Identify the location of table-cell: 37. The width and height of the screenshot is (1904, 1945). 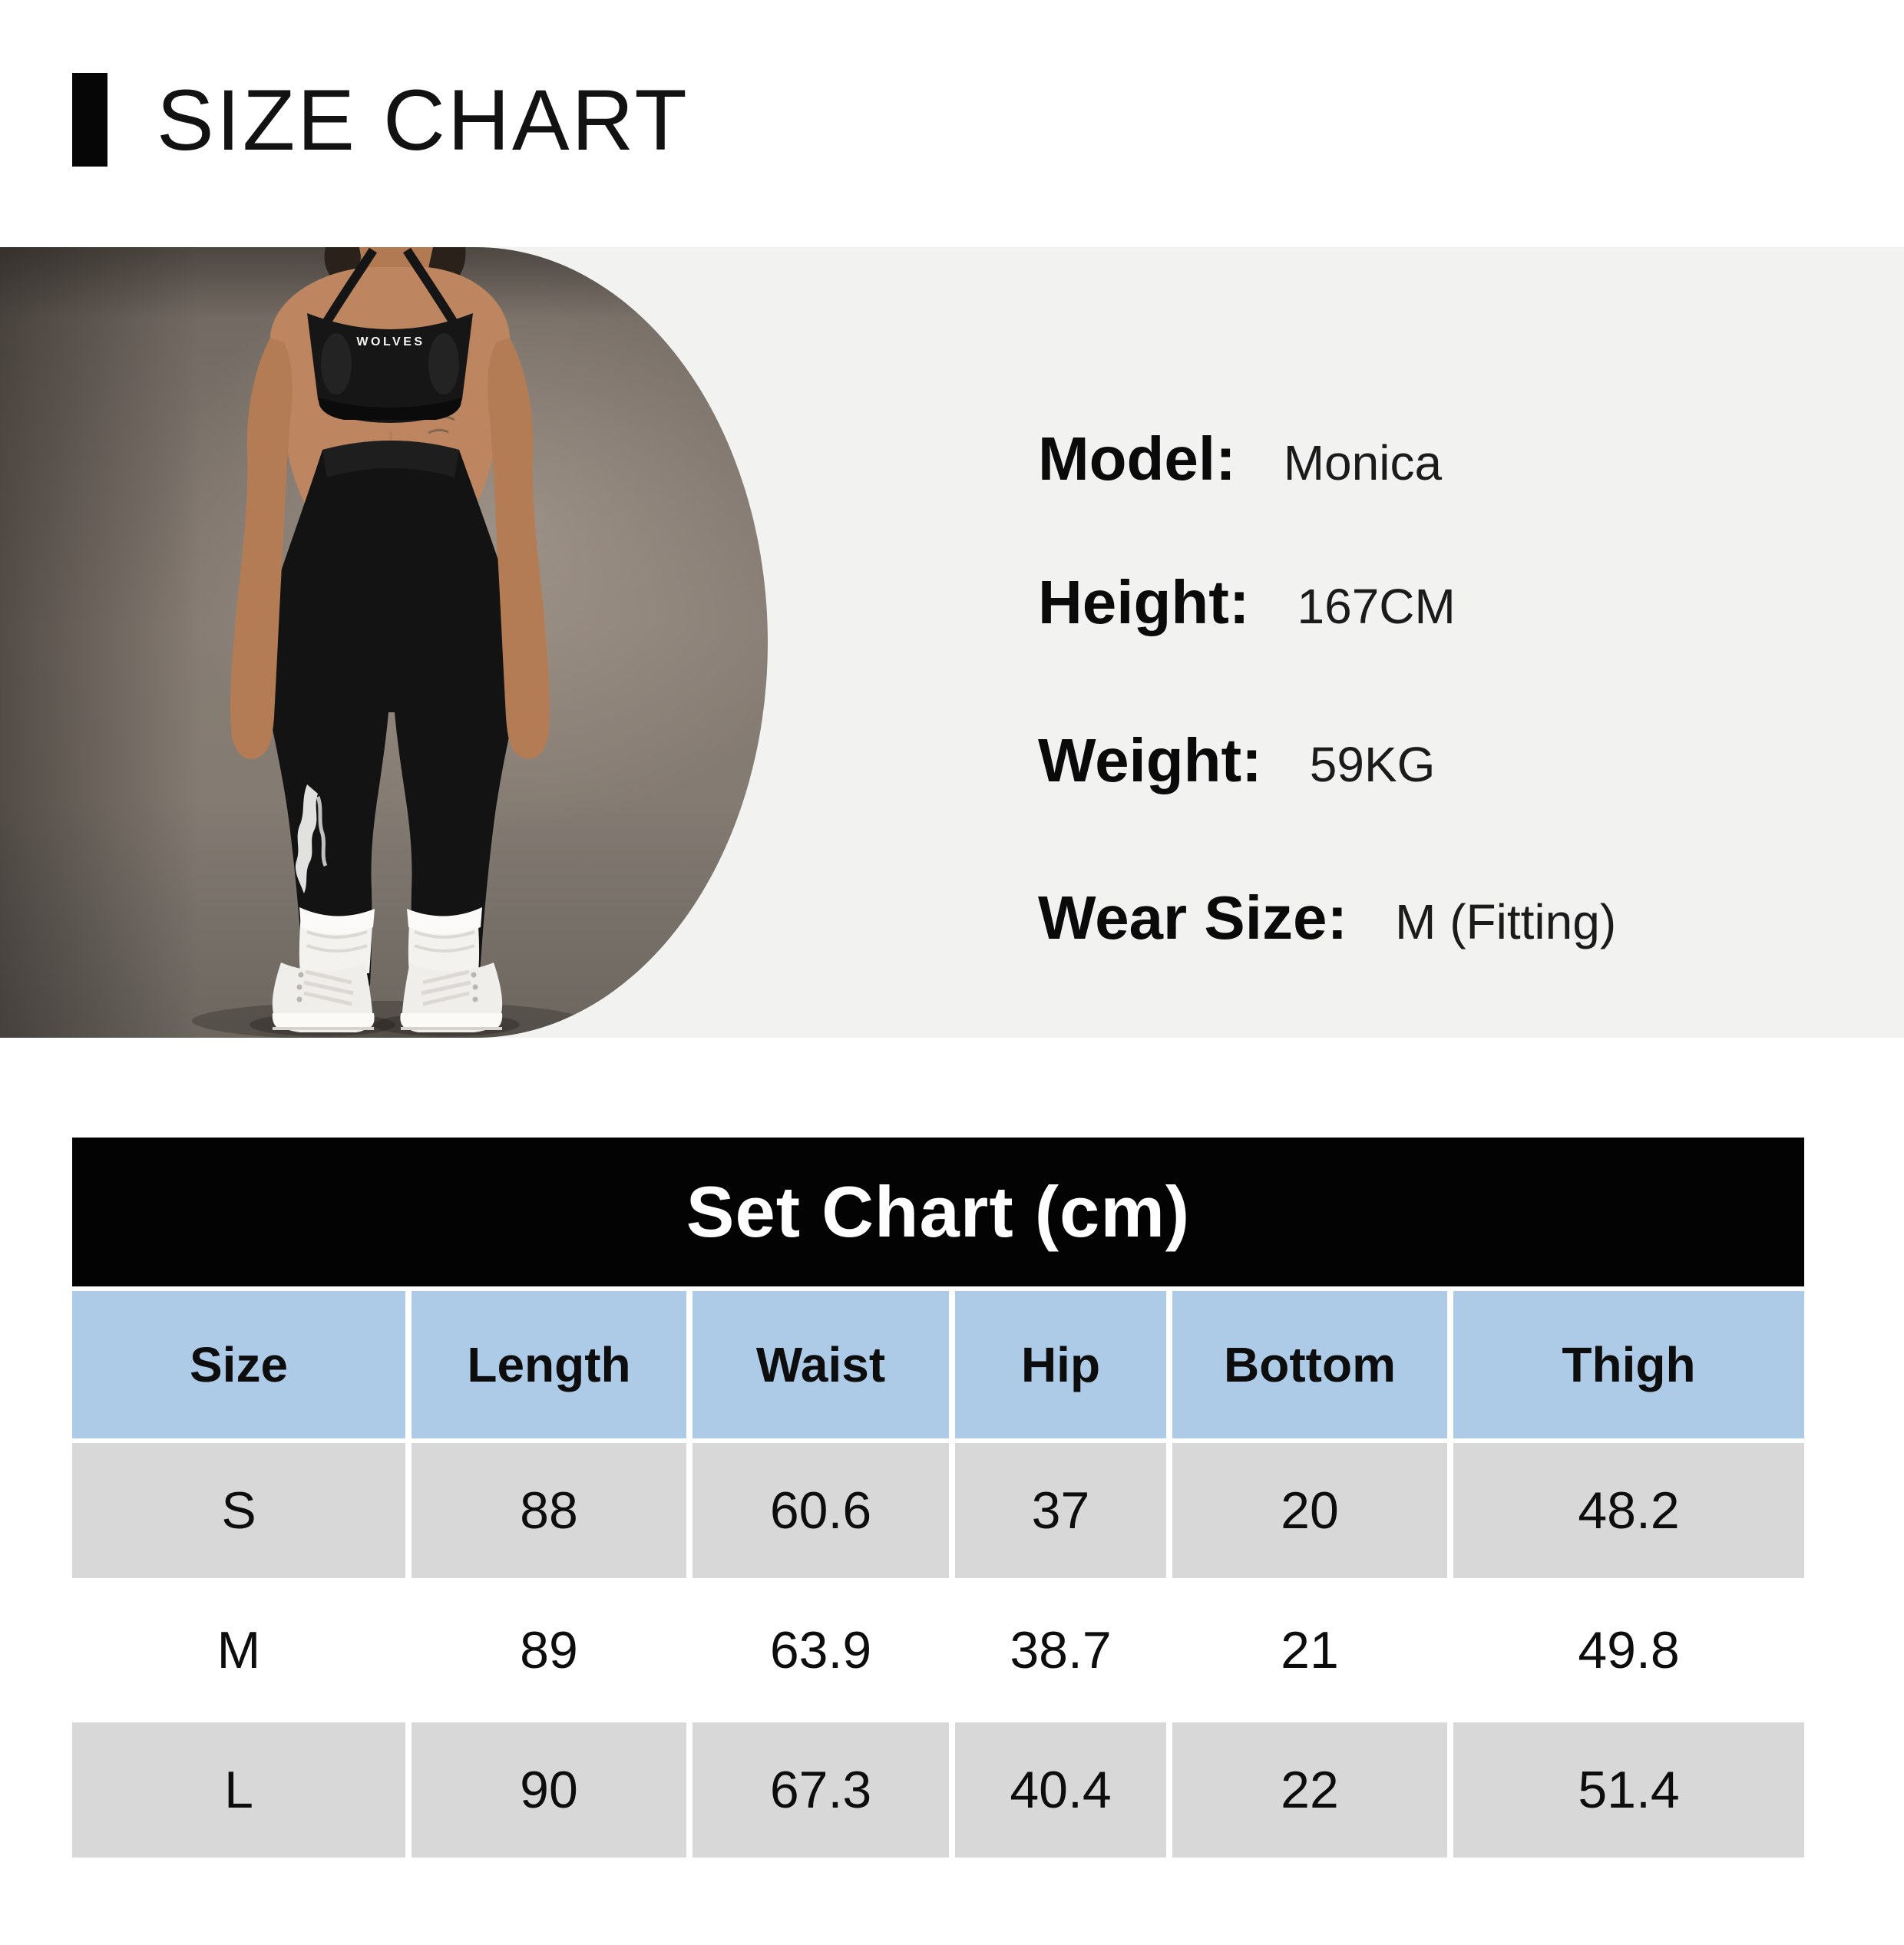
(1060, 1510).